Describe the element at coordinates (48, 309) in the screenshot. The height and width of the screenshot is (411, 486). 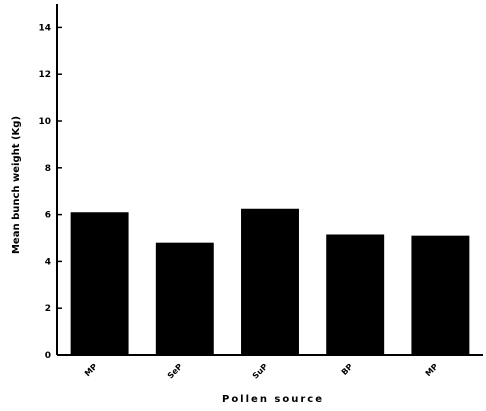
I see `y-tick-label: 2` at that location.